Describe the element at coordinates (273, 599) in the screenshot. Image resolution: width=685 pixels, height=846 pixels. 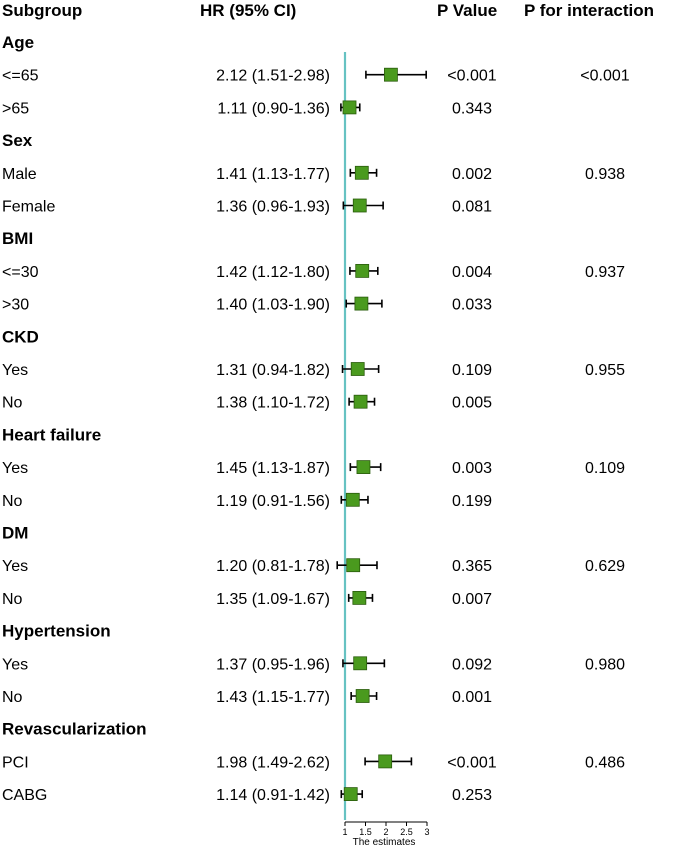
I see `hr-ci-text: 1.35 (1.09-1.67)` at that location.